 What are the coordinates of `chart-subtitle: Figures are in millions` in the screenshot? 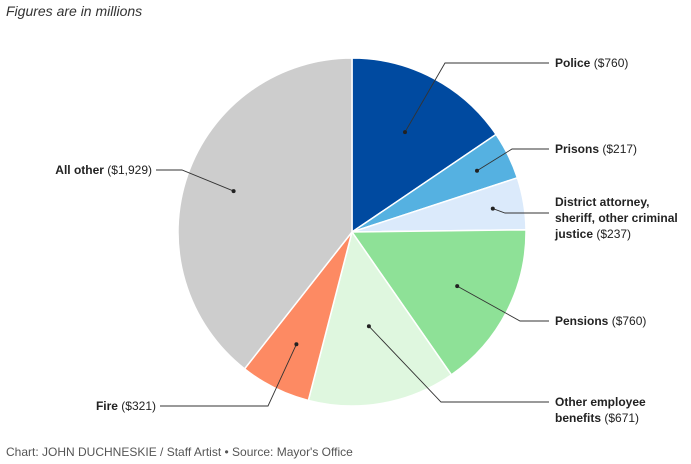 It's located at (74, 11).